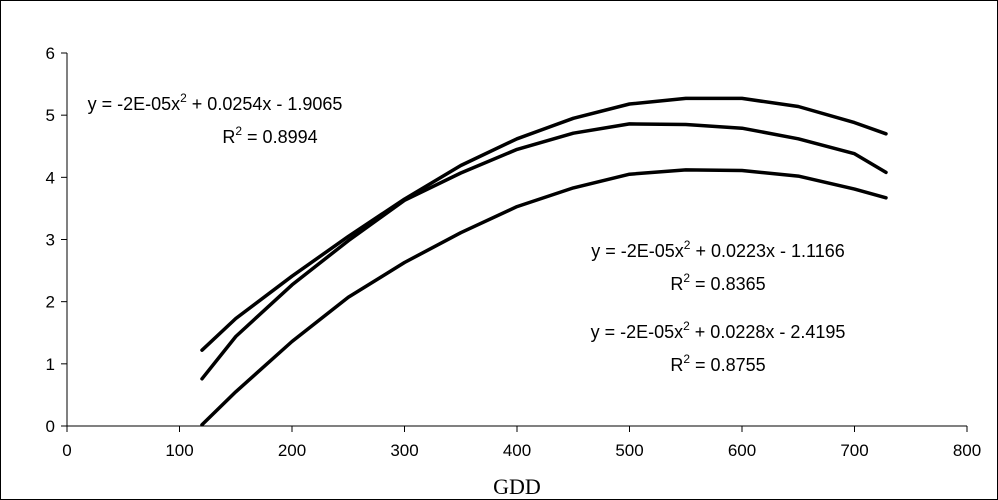 This screenshot has width=998, height=500. What do you see at coordinates (50, 53) in the screenshot?
I see `y-tick-label: 6` at bounding box center [50, 53].